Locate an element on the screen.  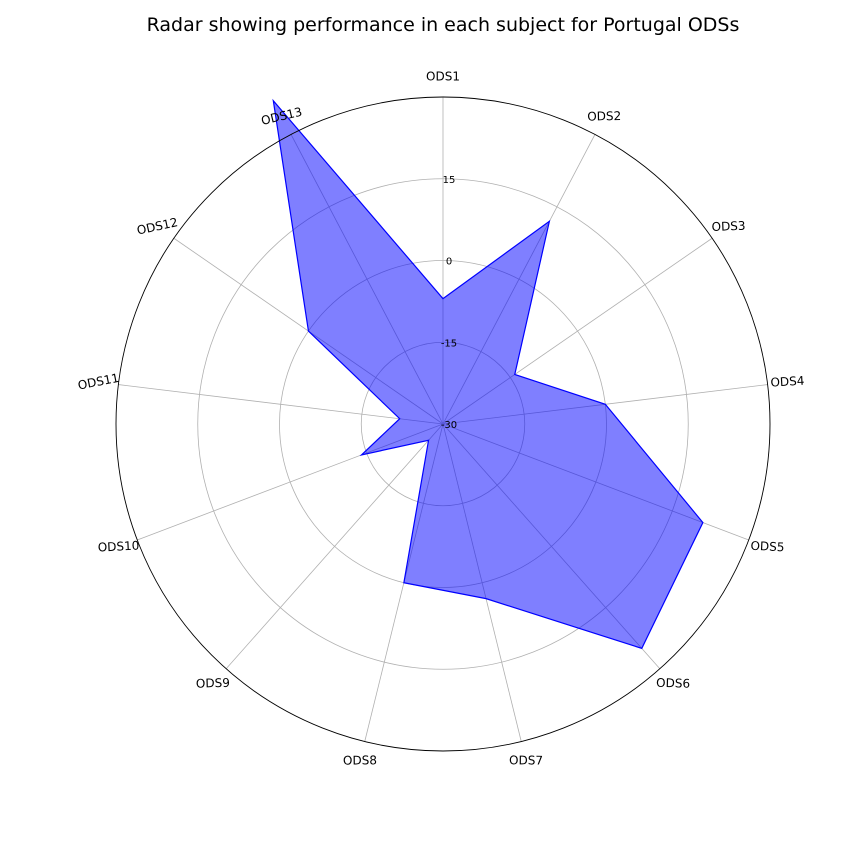
rtick-label: 15 is located at coordinates (449, 180).